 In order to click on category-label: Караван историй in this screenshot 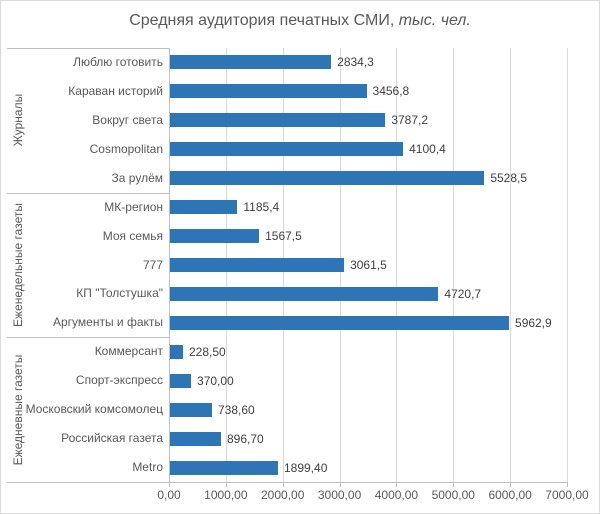, I will do `click(115, 90)`.